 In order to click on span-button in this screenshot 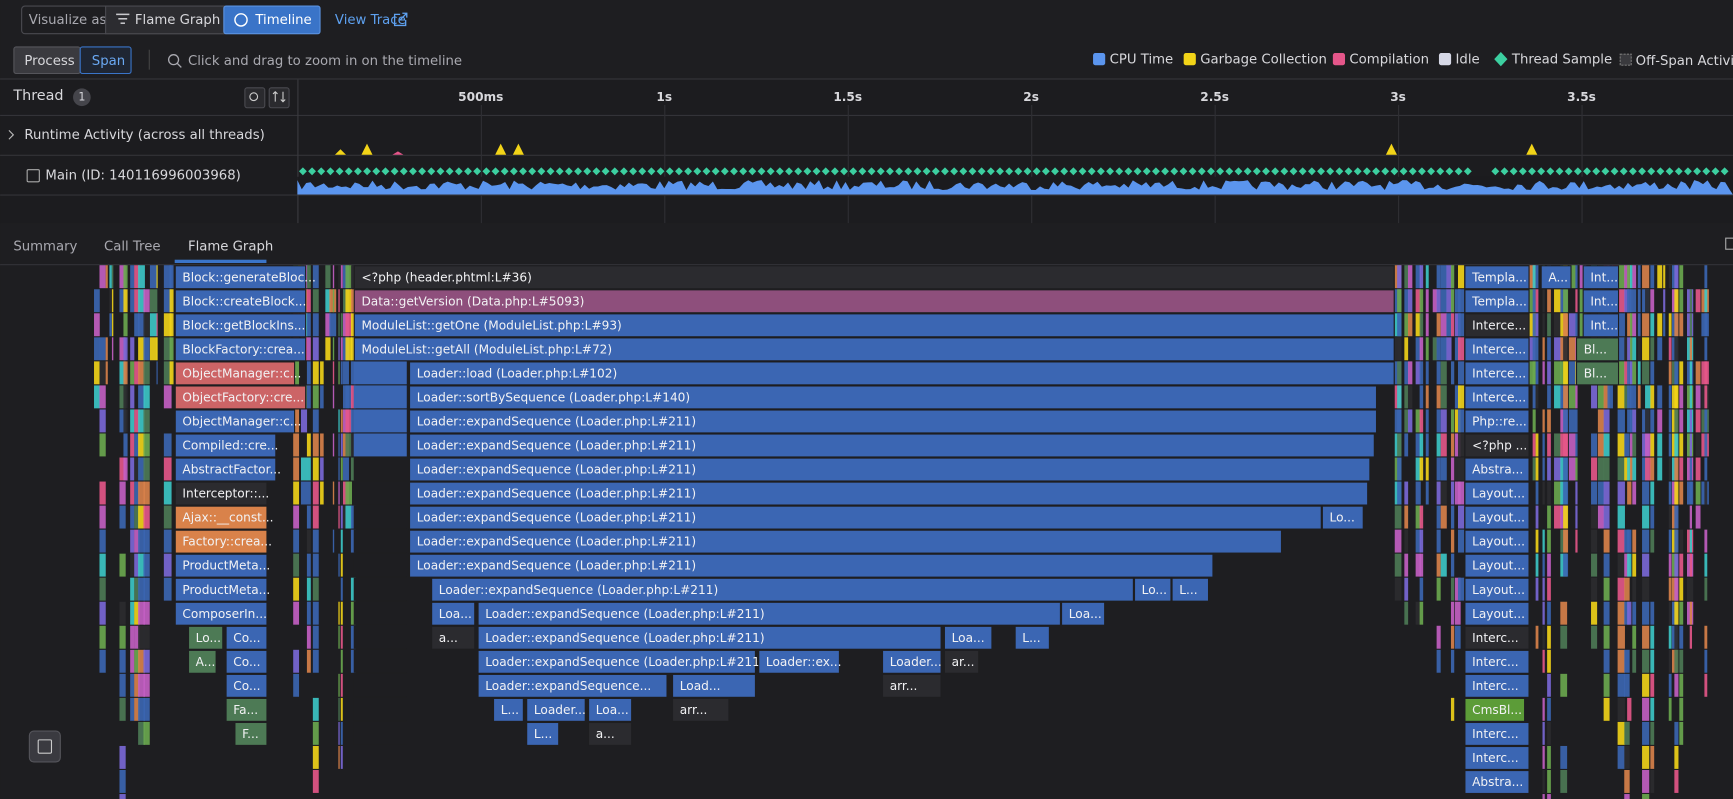, I will do `click(105, 60)`.